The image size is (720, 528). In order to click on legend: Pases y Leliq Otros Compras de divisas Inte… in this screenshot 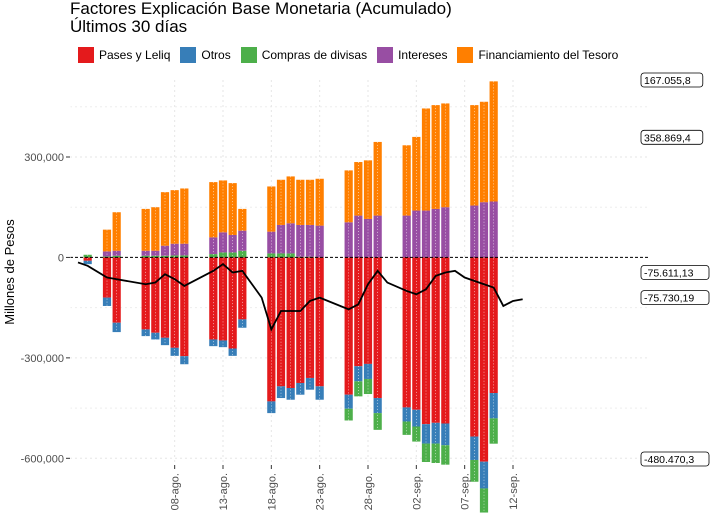, I will do `click(353, 55)`.